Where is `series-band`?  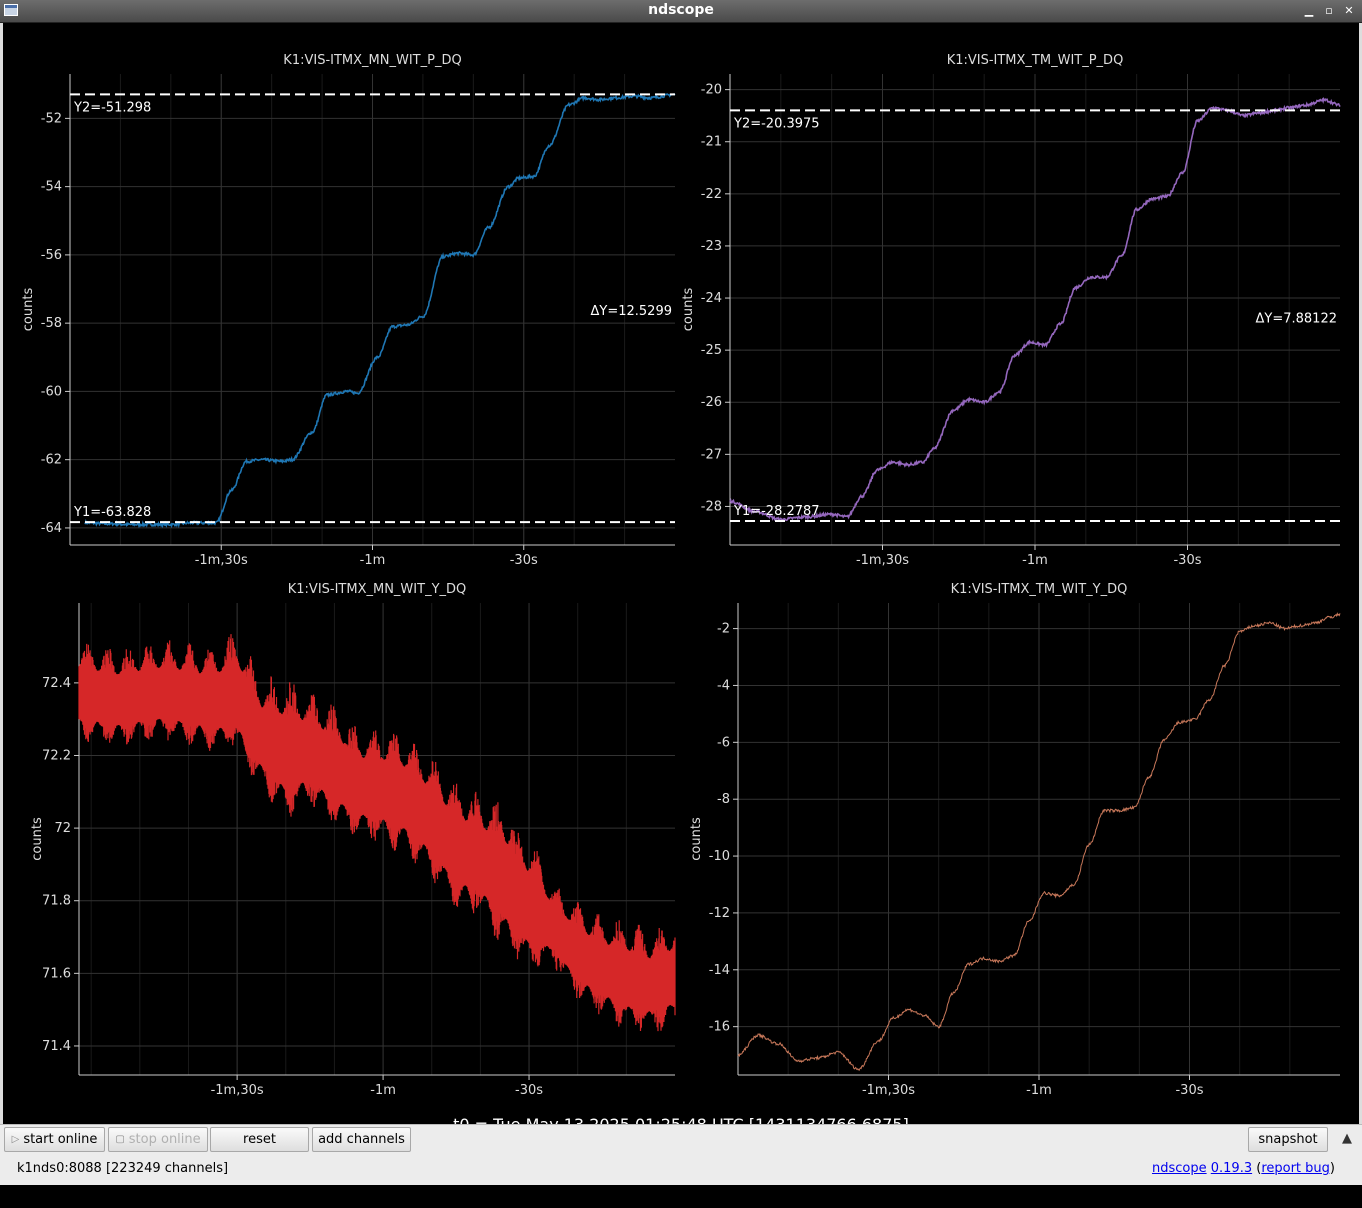 series-band is located at coordinates (377, 833).